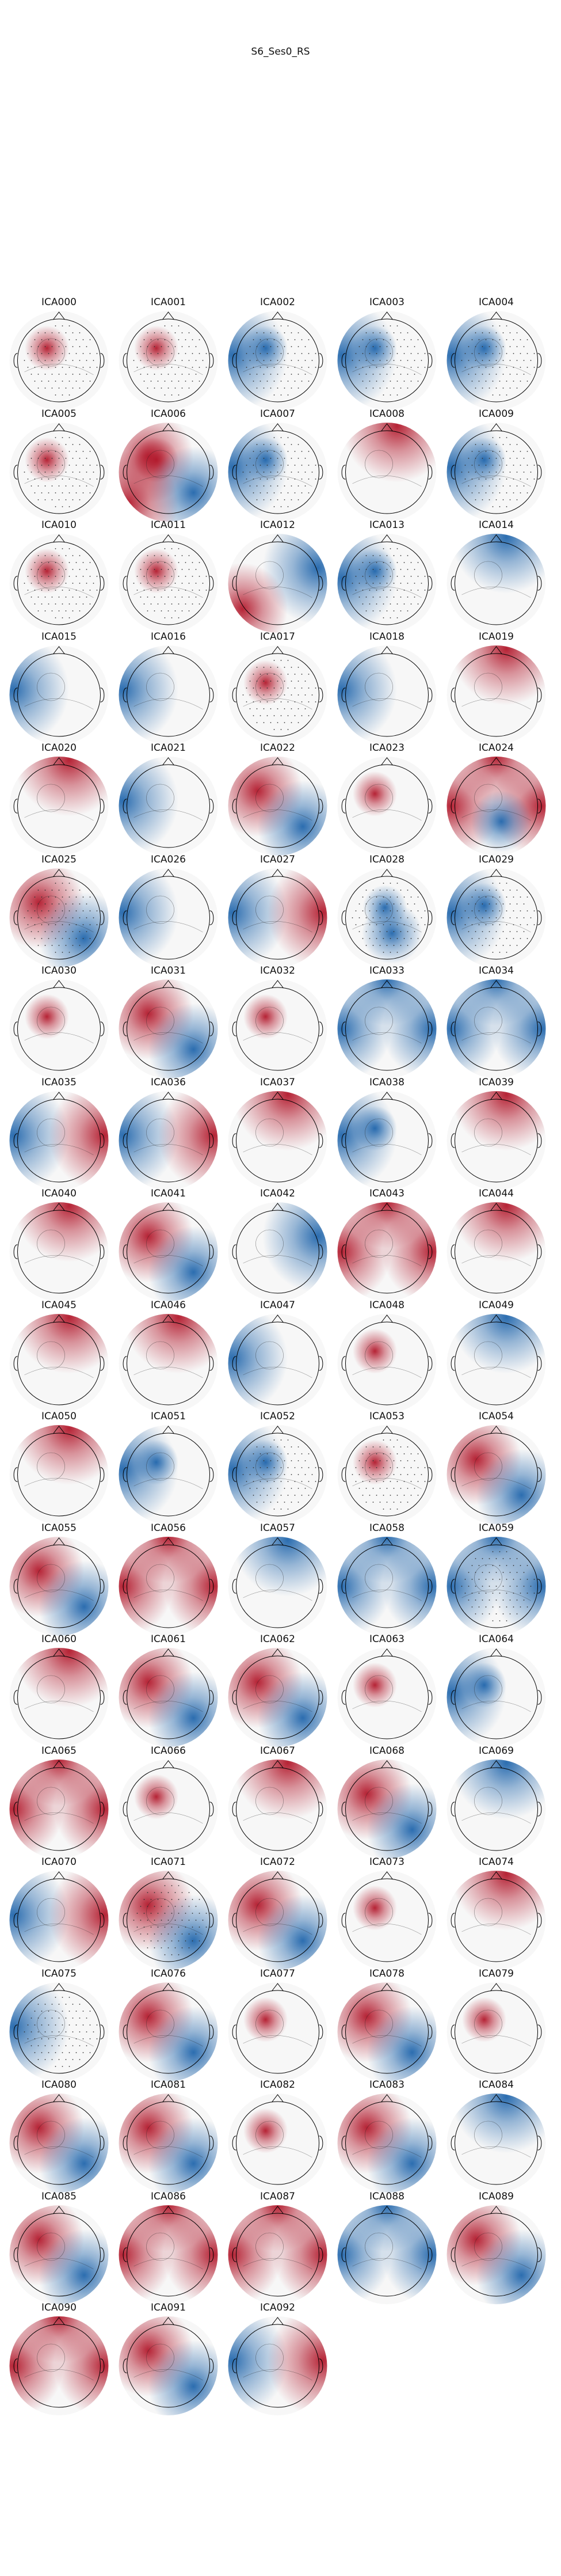 This screenshot has width=561, height=2576. What do you see at coordinates (496, 1528) in the screenshot?
I see `topomap-label: ICA059` at bounding box center [496, 1528].